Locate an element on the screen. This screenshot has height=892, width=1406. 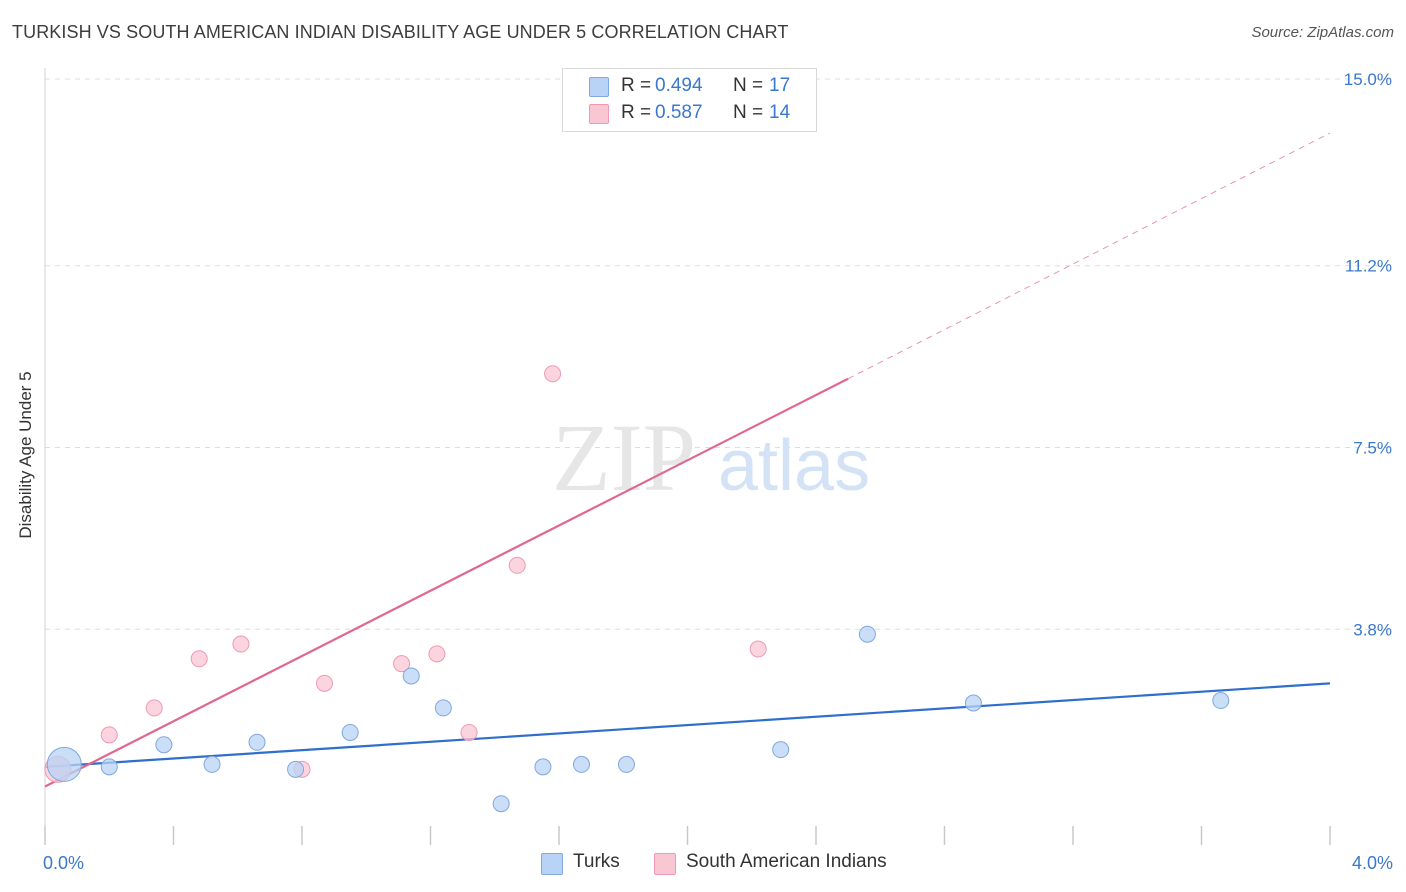
y-tick-label: 15.0% is located at coordinates (1368, 79).